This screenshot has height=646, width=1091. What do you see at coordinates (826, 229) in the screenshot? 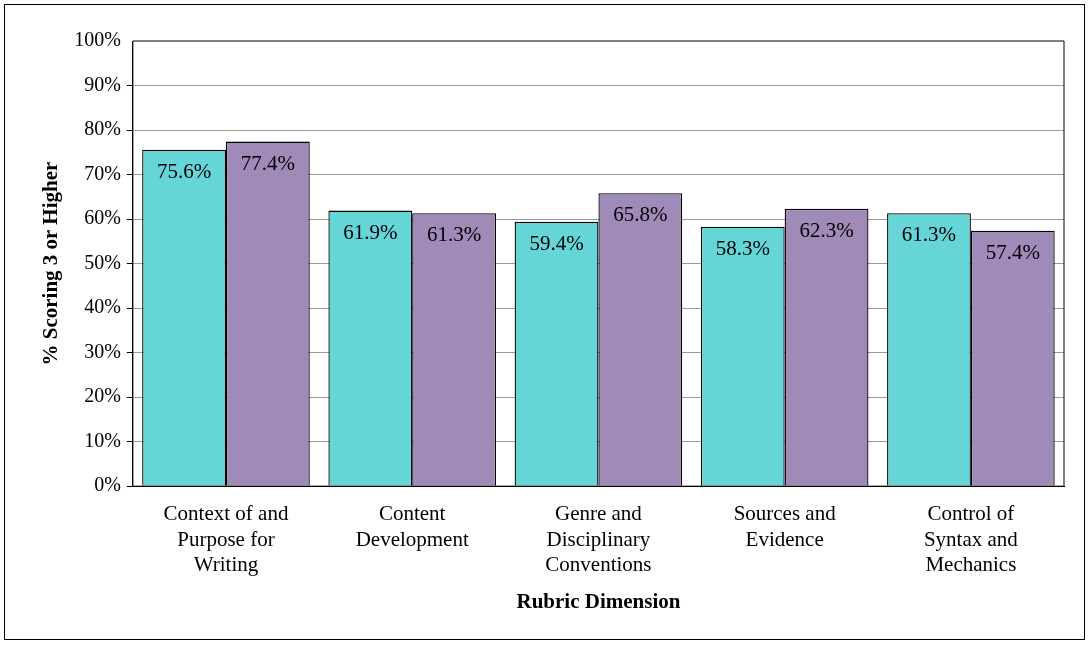
I see `data-label: 62.3%` at bounding box center [826, 229].